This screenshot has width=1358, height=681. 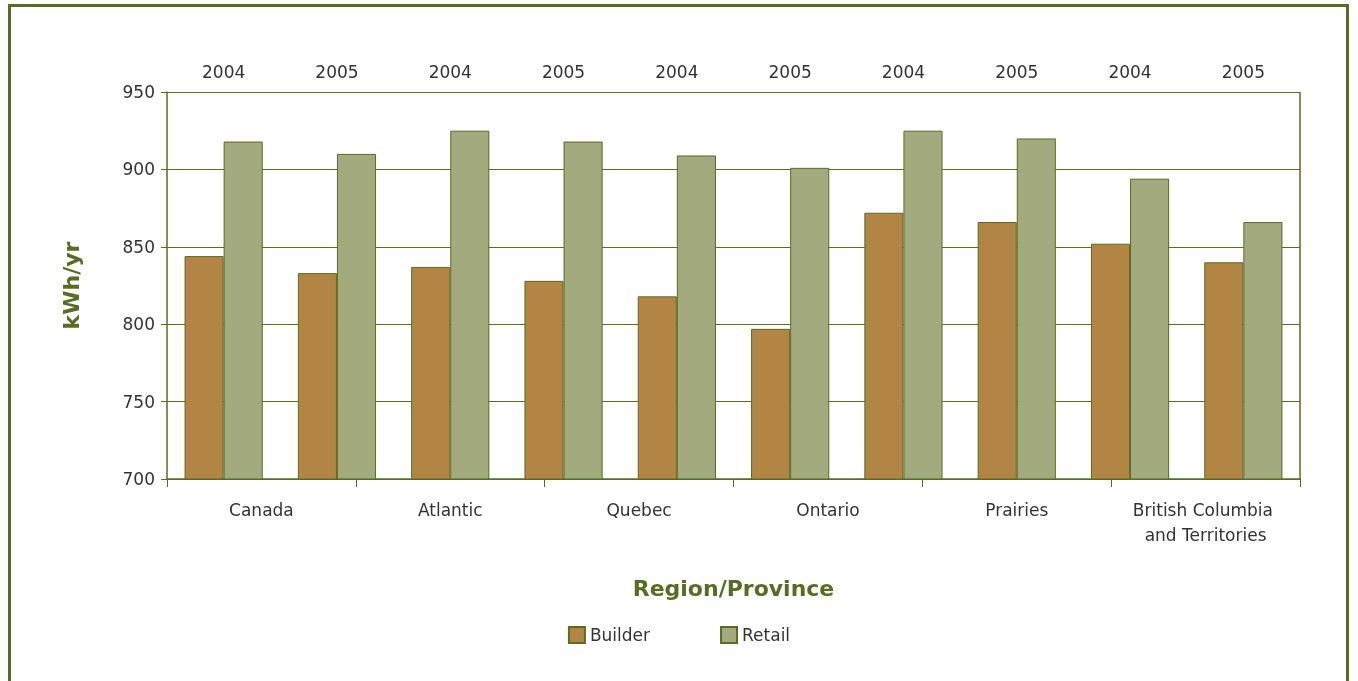 I want to click on y-tick-label: 850, so click(x=138, y=246).